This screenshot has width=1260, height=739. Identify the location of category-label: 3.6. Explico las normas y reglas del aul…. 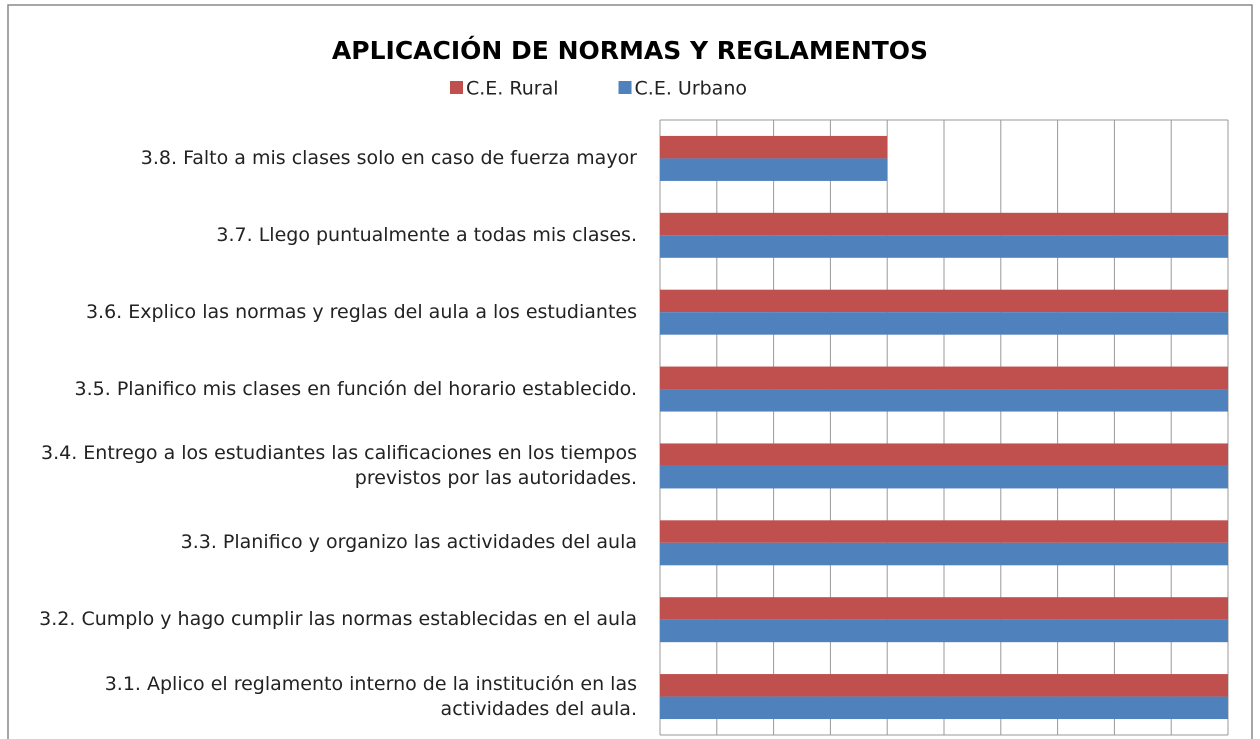
(337, 312).